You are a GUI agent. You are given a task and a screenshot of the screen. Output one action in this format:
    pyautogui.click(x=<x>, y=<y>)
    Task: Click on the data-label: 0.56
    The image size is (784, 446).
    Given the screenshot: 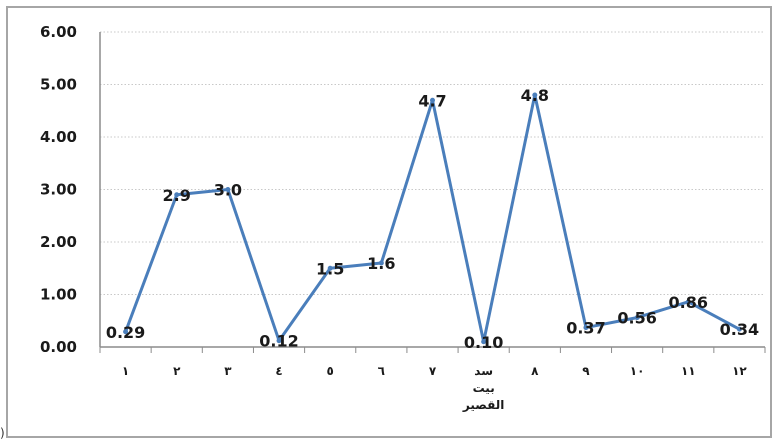 What is the action you would take?
    pyautogui.click(x=636, y=318)
    